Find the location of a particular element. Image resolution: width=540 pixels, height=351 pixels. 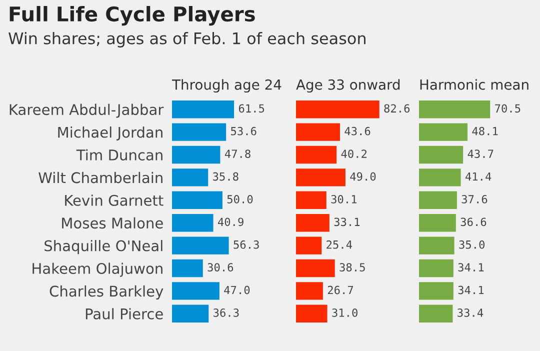

data-label: 47.8 is located at coordinates (237, 154).